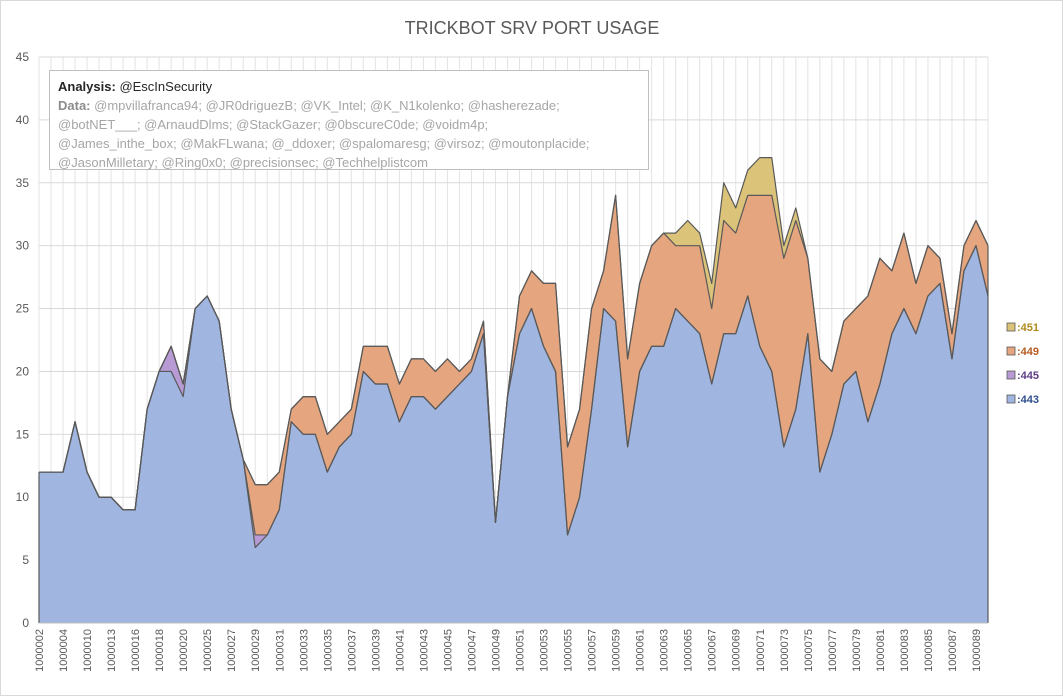 The height and width of the screenshot is (696, 1063). I want to click on x-tick-label: 1000039, so click(376, 650).